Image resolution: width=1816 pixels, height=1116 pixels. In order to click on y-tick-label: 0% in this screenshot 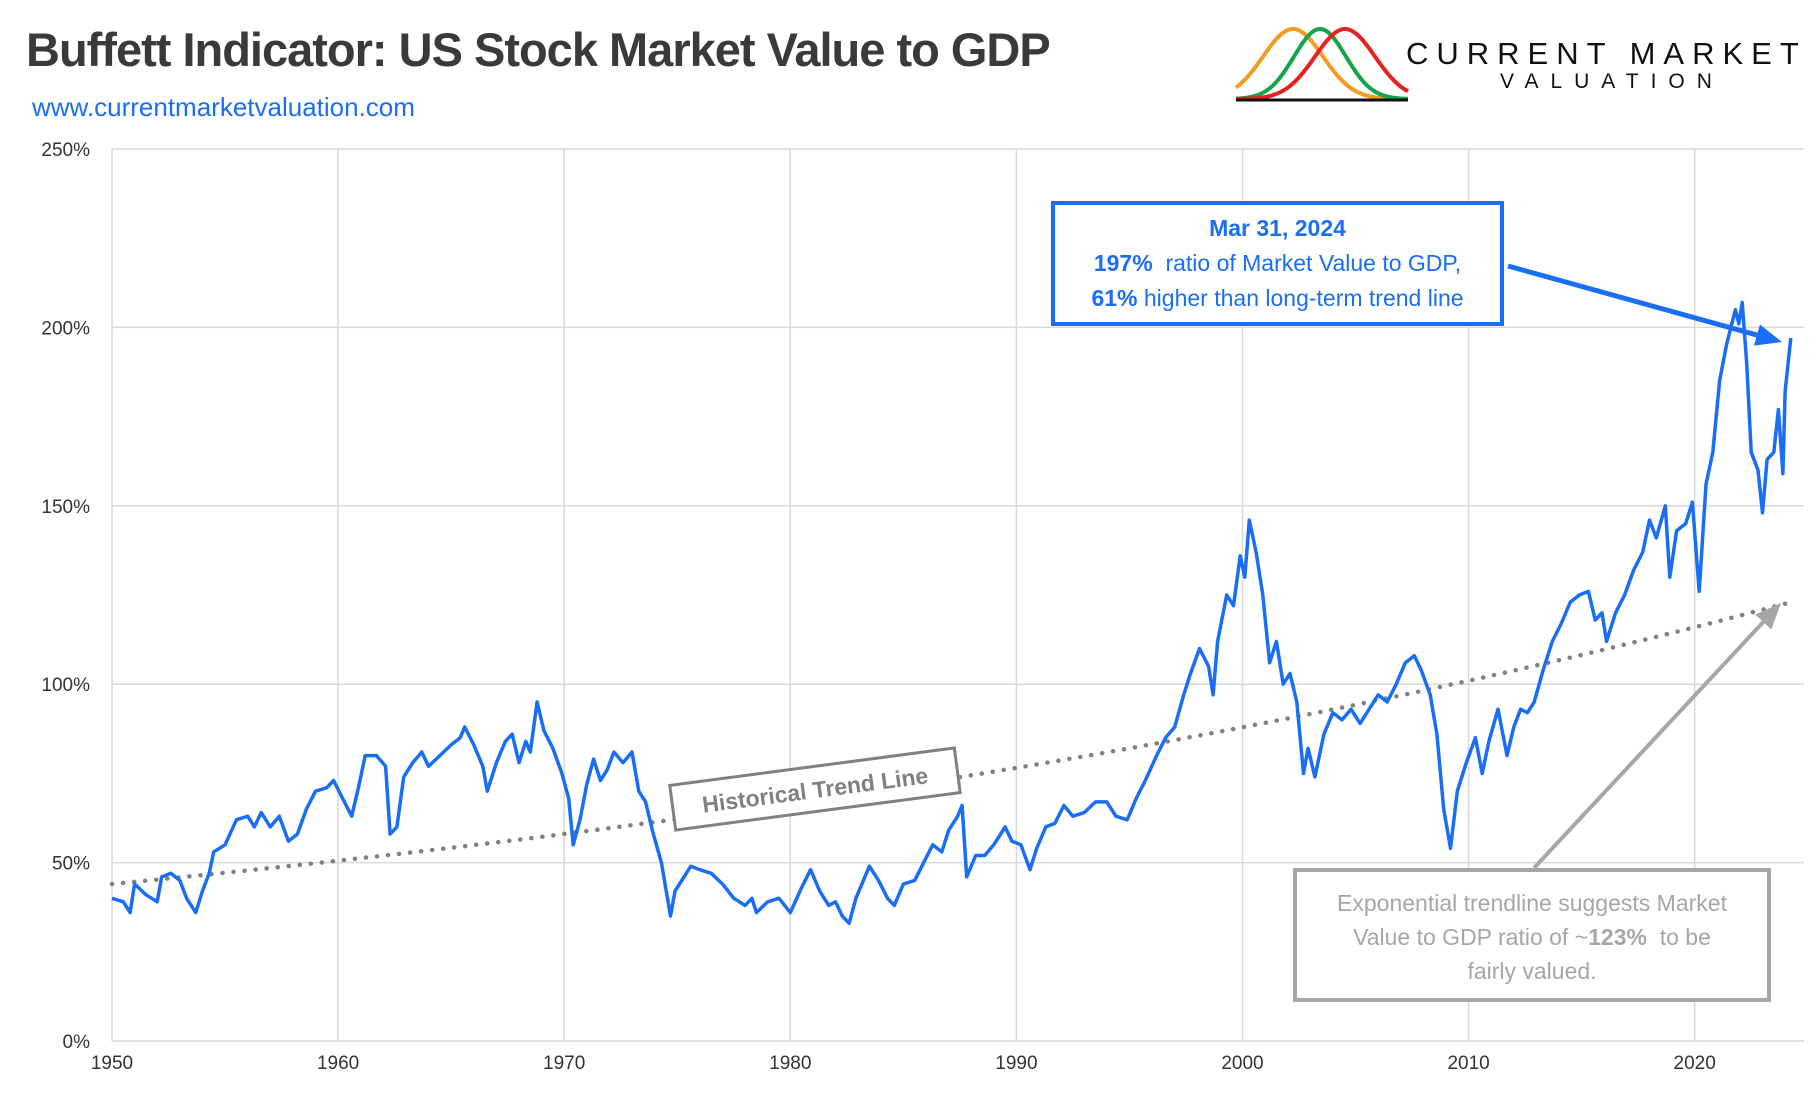, I will do `click(77, 1042)`.